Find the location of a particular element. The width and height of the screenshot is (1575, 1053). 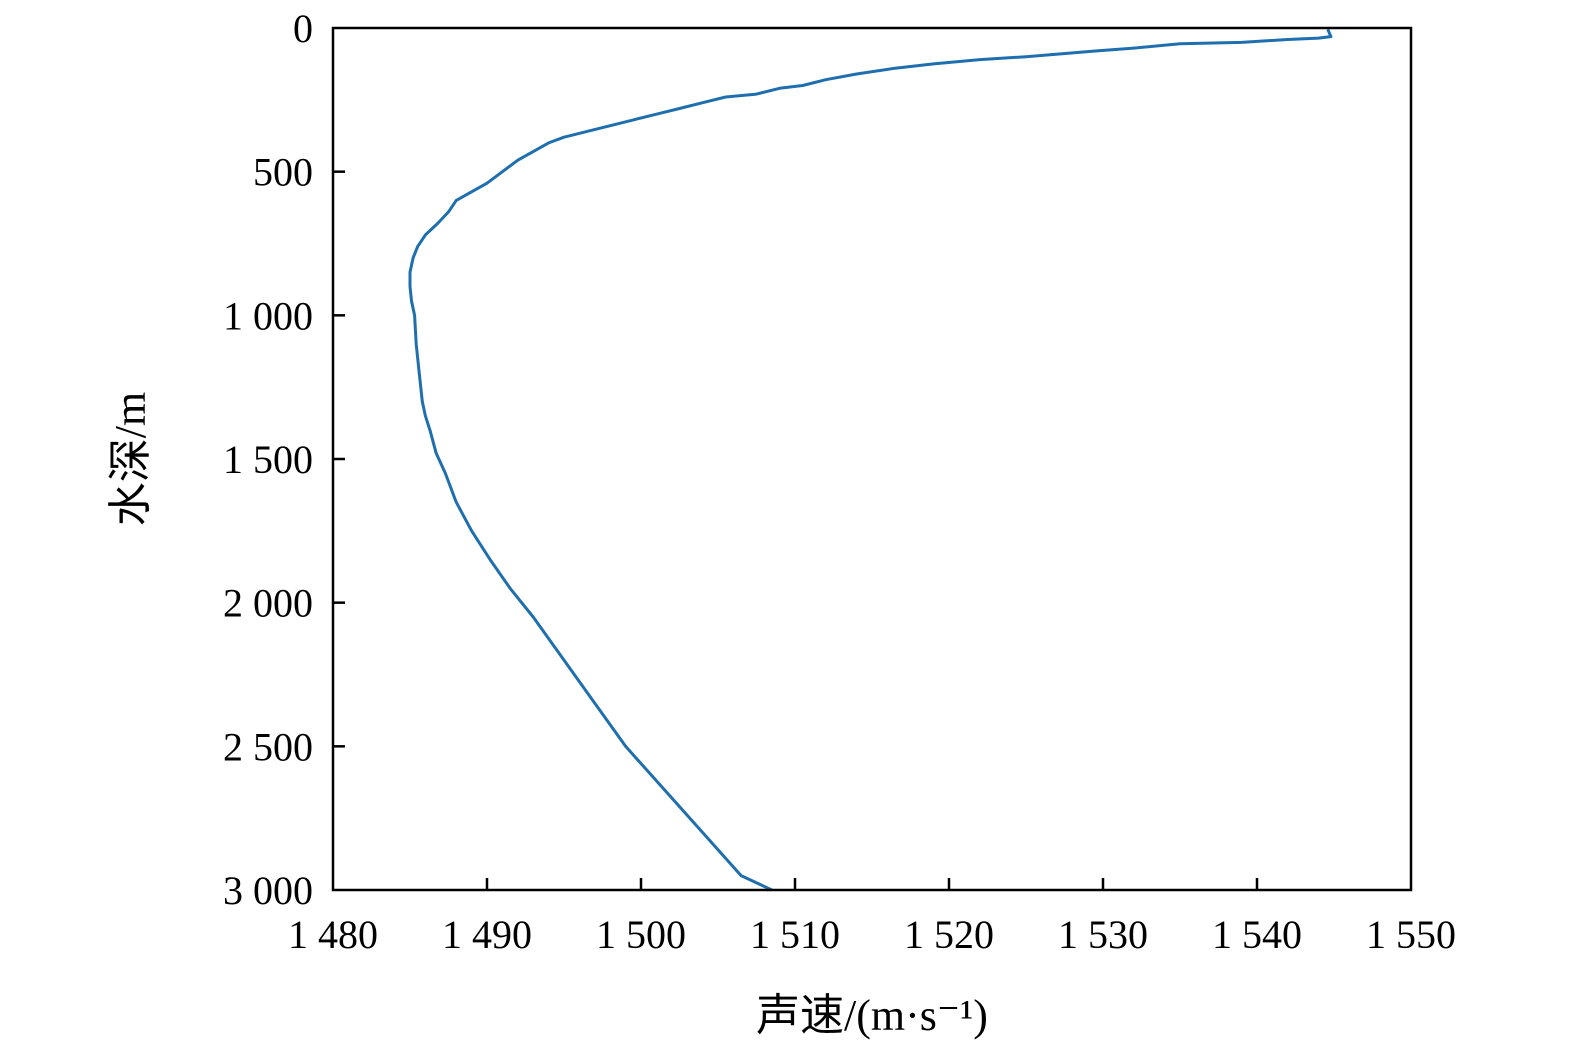

y-tick-label: 1 000 is located at coordinates (268, 315).